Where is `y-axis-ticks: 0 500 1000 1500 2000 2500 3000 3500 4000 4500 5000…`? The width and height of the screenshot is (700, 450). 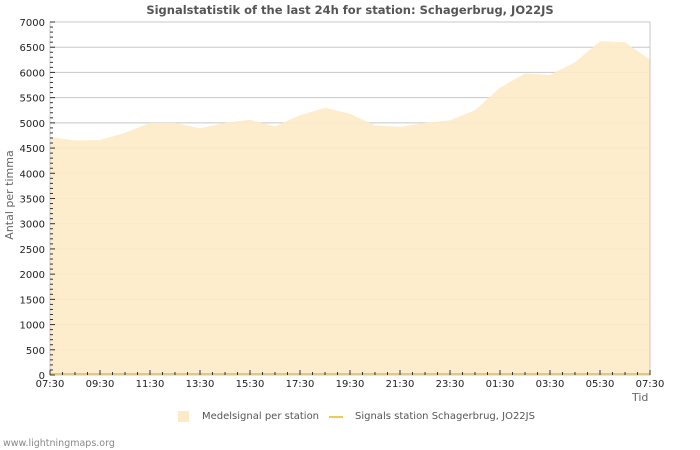
y-axis-ticks: 0 500 1000 1500 2000 2500 3000 3500 4000 4500 5000… is located at coordinates (37, 200).